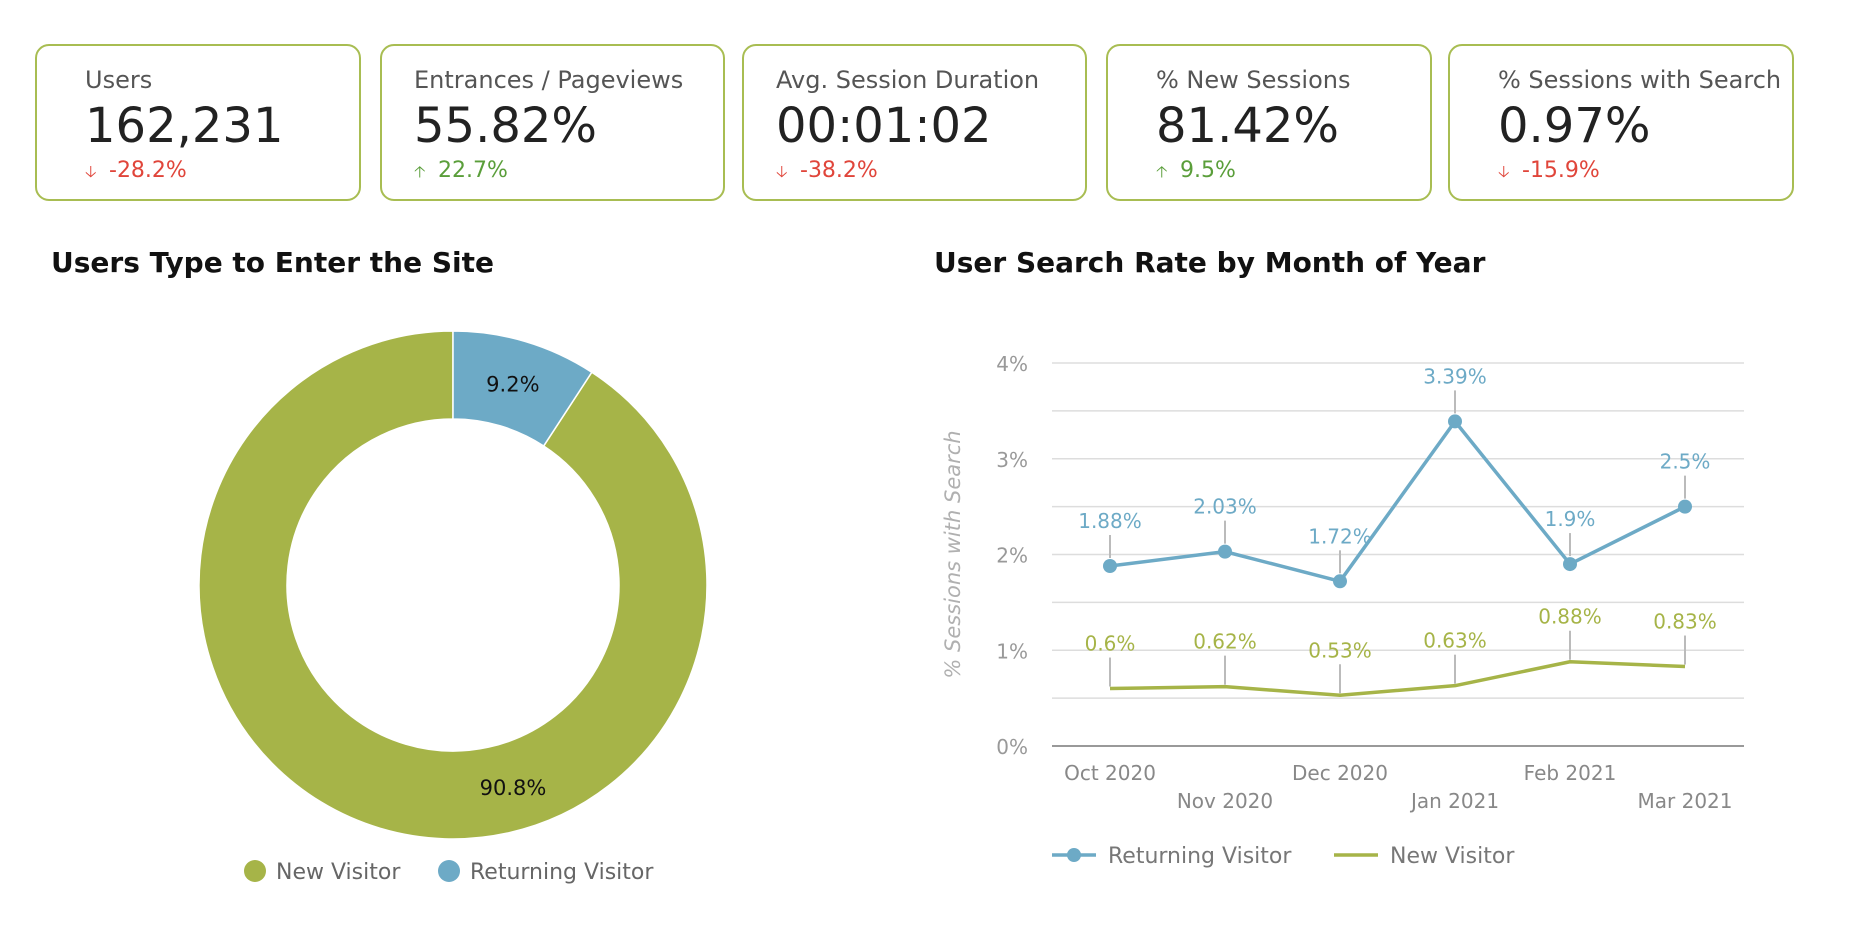 The width and height of the screenshot is (1874, 930). I want to click on donut-chart-title: Users Type to Enter the Site, so click(272, 262).